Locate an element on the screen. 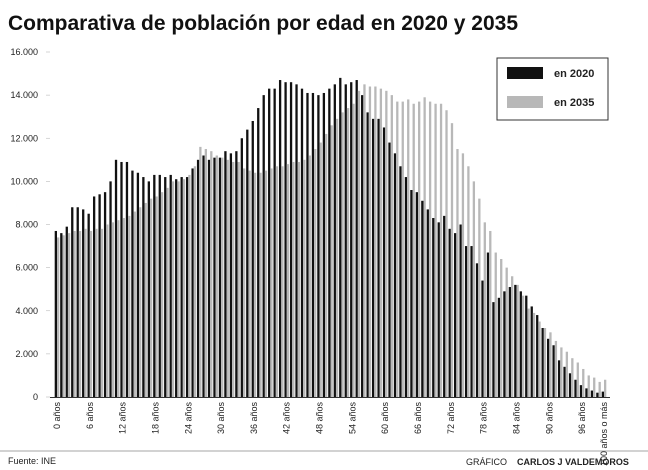 This screenshot has width=648, height=470. x-tick-label: 36 años is located at coordinates (254, 418).